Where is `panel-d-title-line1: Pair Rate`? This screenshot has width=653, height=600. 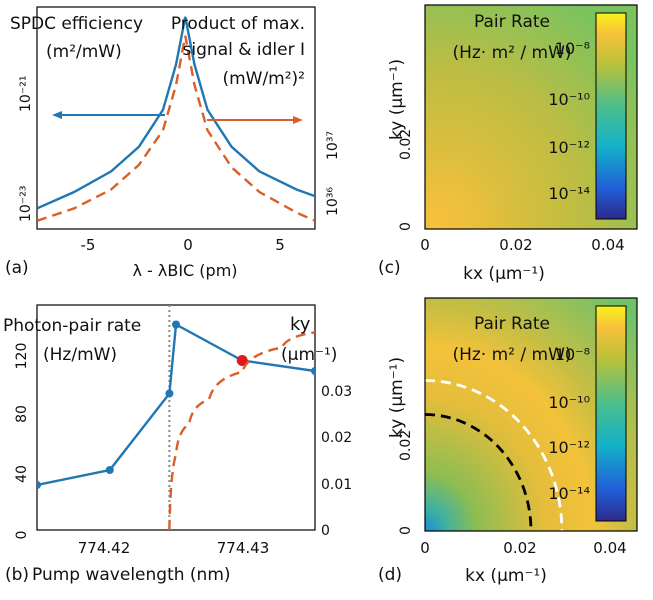 panel-d-title-line1: Pair Rate is located at coordinates (512, 324).